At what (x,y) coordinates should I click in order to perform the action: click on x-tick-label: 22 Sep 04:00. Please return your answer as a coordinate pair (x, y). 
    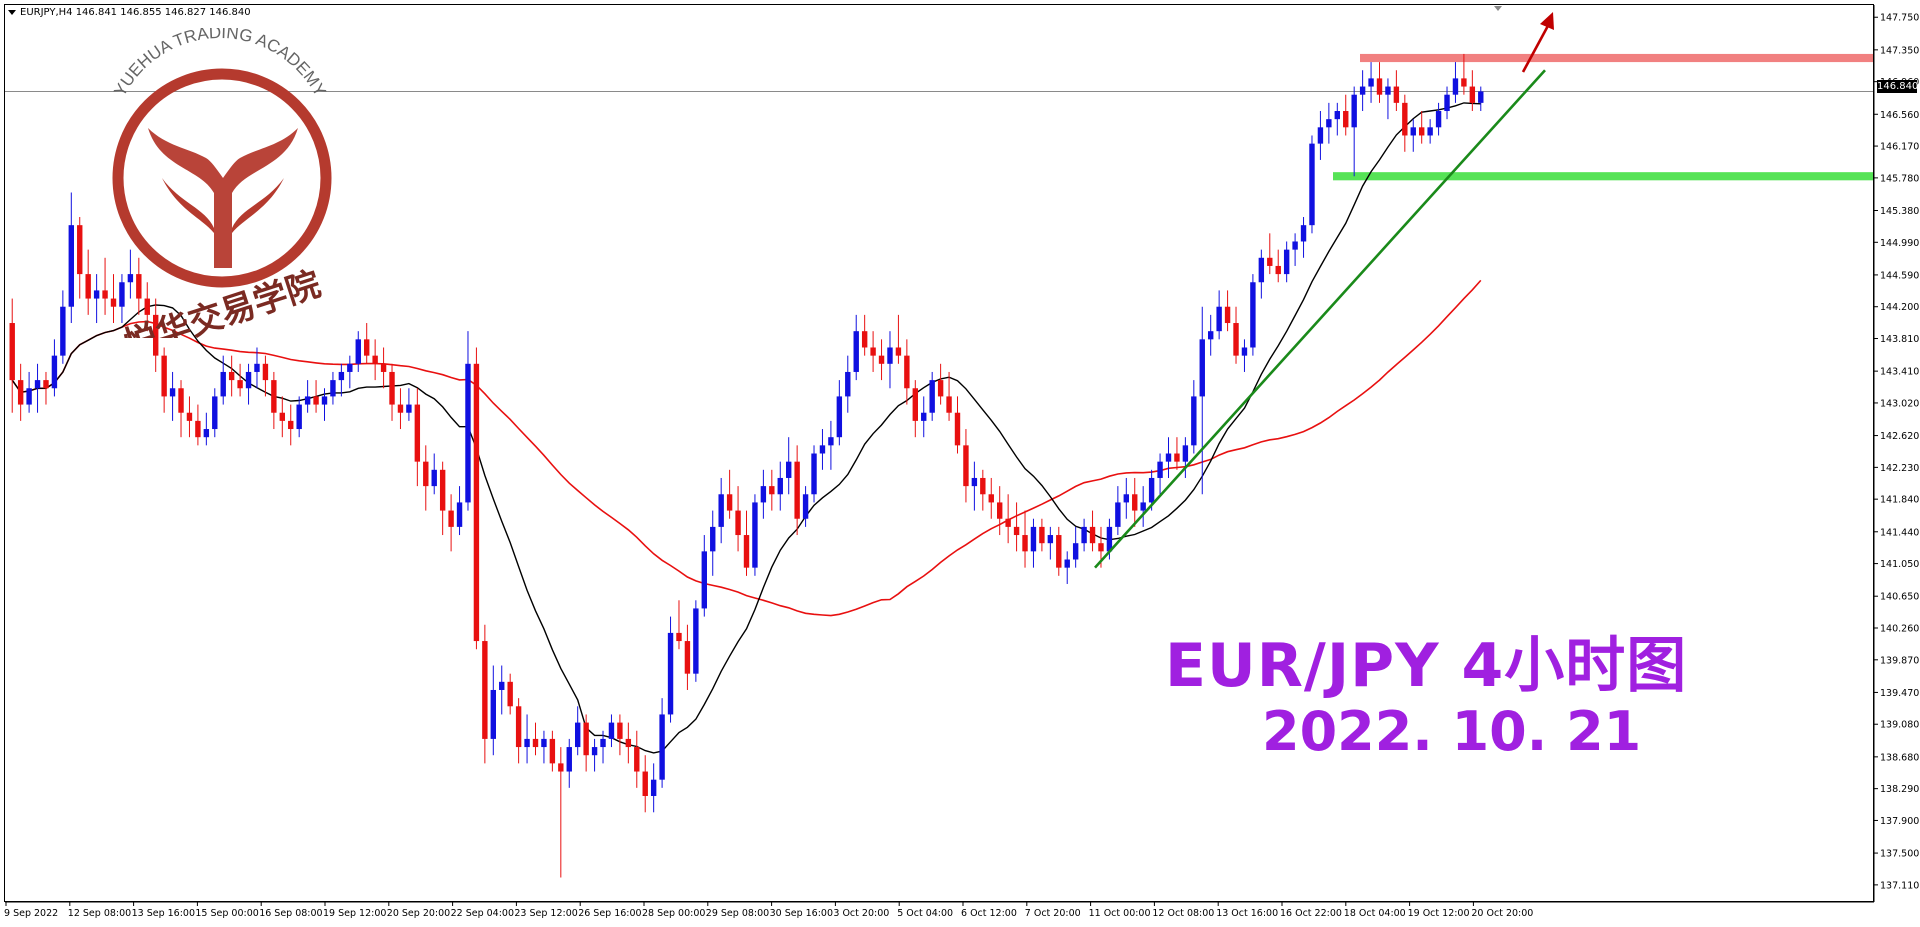
    Looking at the image, I should click on (482, 913).